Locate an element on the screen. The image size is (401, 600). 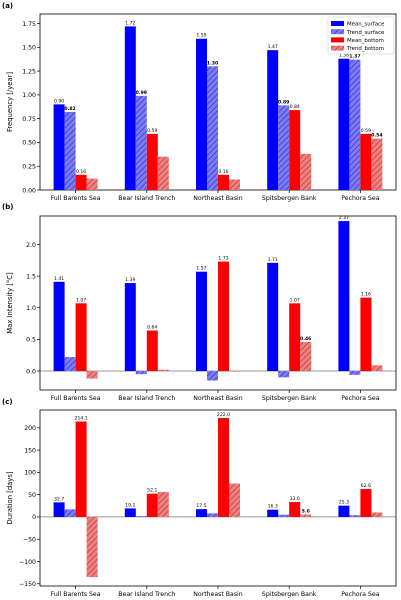
panel-label: (b) is located at coordinates (7, 207).